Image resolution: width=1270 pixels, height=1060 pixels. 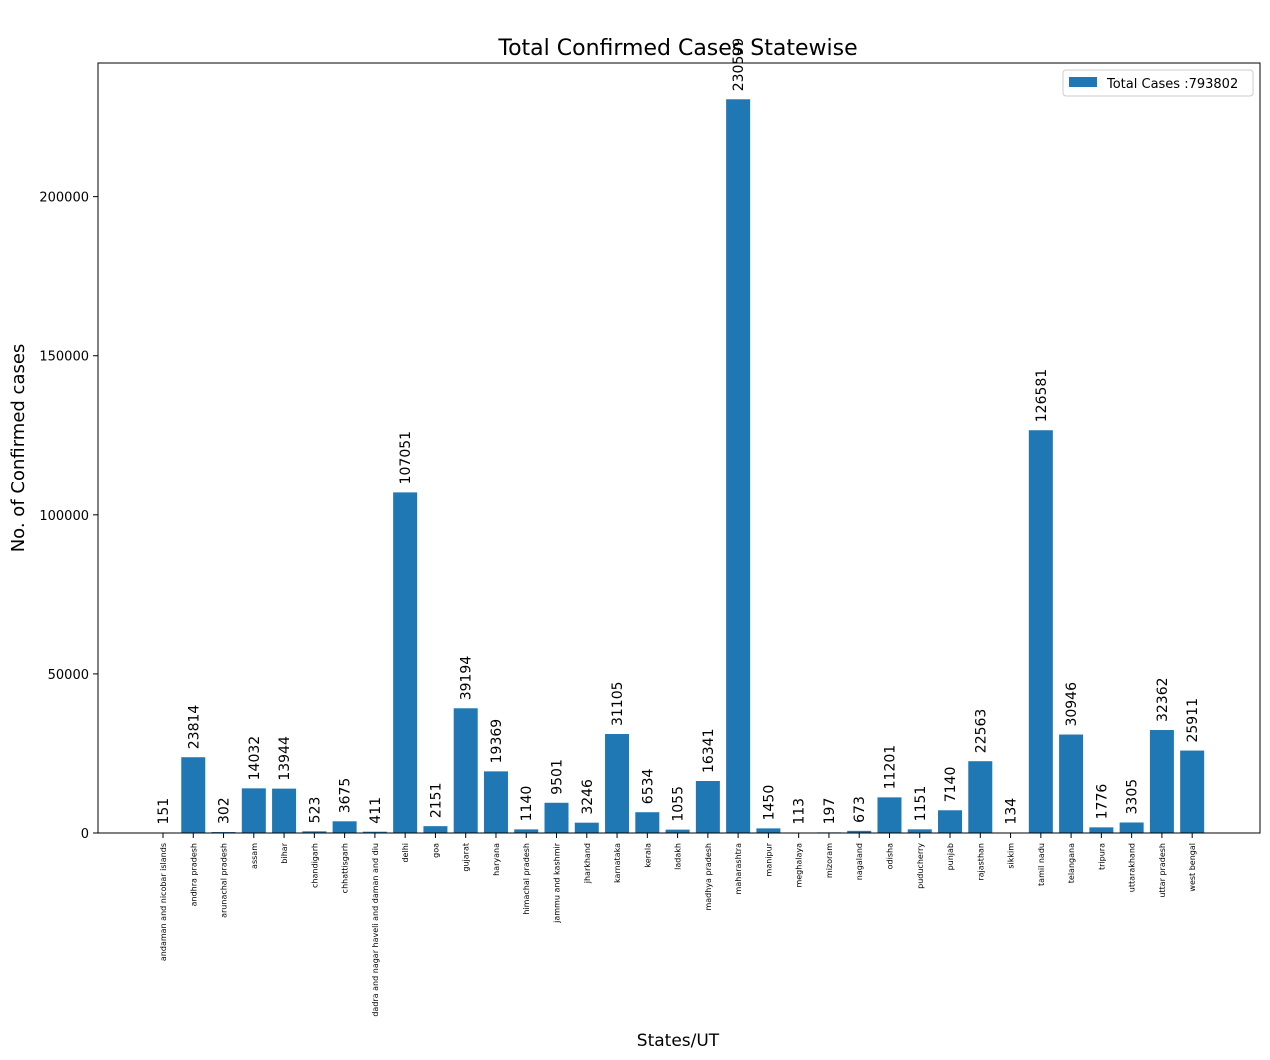 What do you see at coordinates (526, 879) in the screenshot?
I see `x-tick-label: himachal pradesh` at bounding box center [526, 879].